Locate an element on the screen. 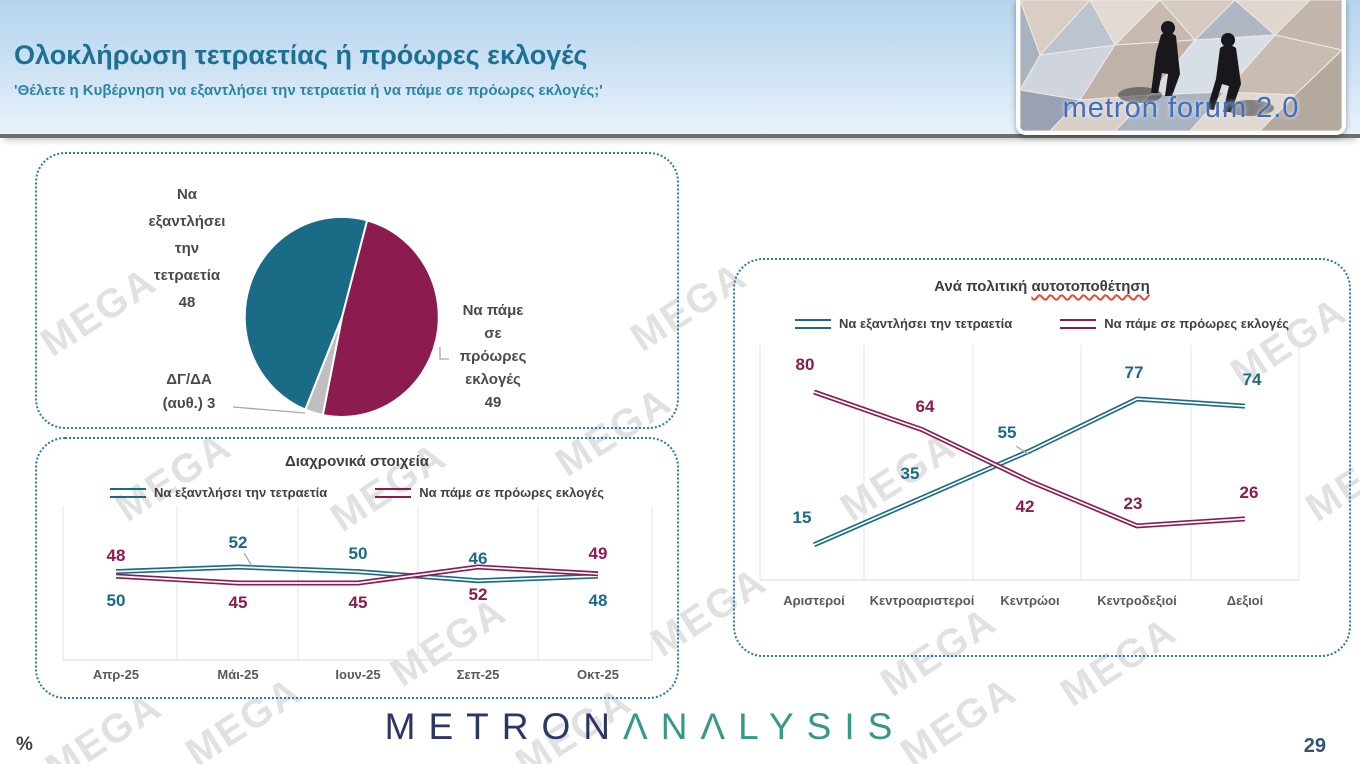 This screenshot has width=1360, height=764. brand-metron: METRON is located at coordinates (503, 726).